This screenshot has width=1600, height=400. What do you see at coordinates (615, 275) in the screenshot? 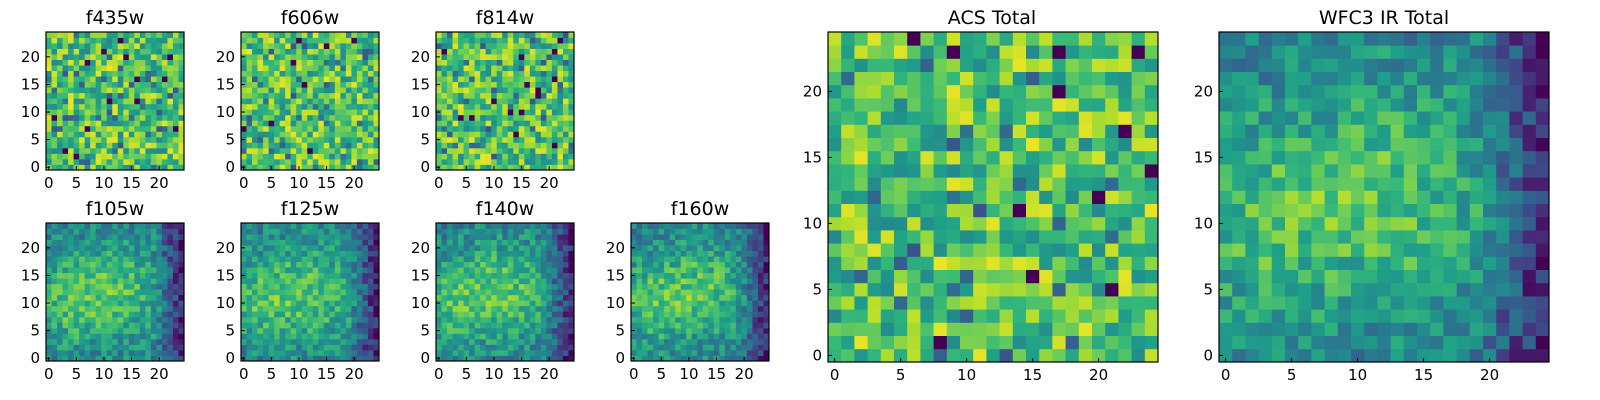
I see `y-tick-label: 15` at bounding box center [615, 275].